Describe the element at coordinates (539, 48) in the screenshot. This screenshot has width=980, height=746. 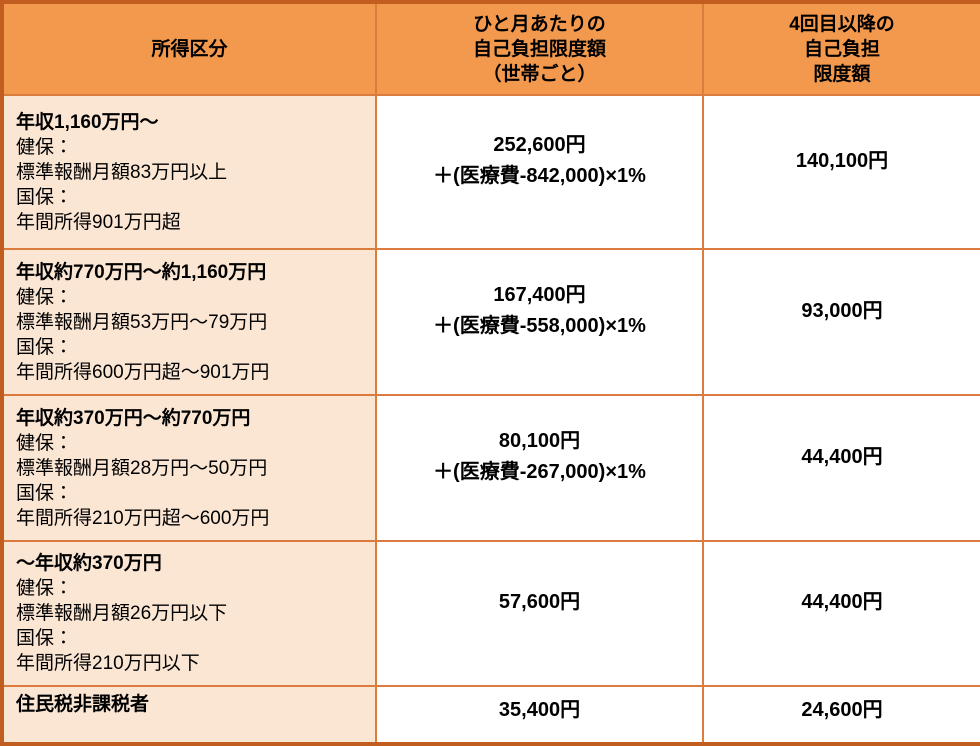
I see `header-monthly-limit: ひと月あたりの 自己負担限度額 （世帯ごと）` at that location.